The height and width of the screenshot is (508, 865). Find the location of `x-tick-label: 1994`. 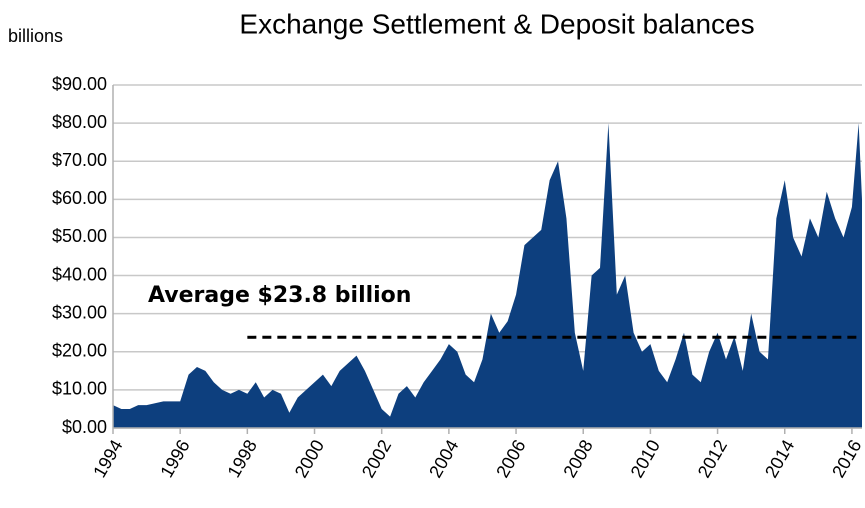

x-tick-label: 1994 is located at coordinates (107, 458).